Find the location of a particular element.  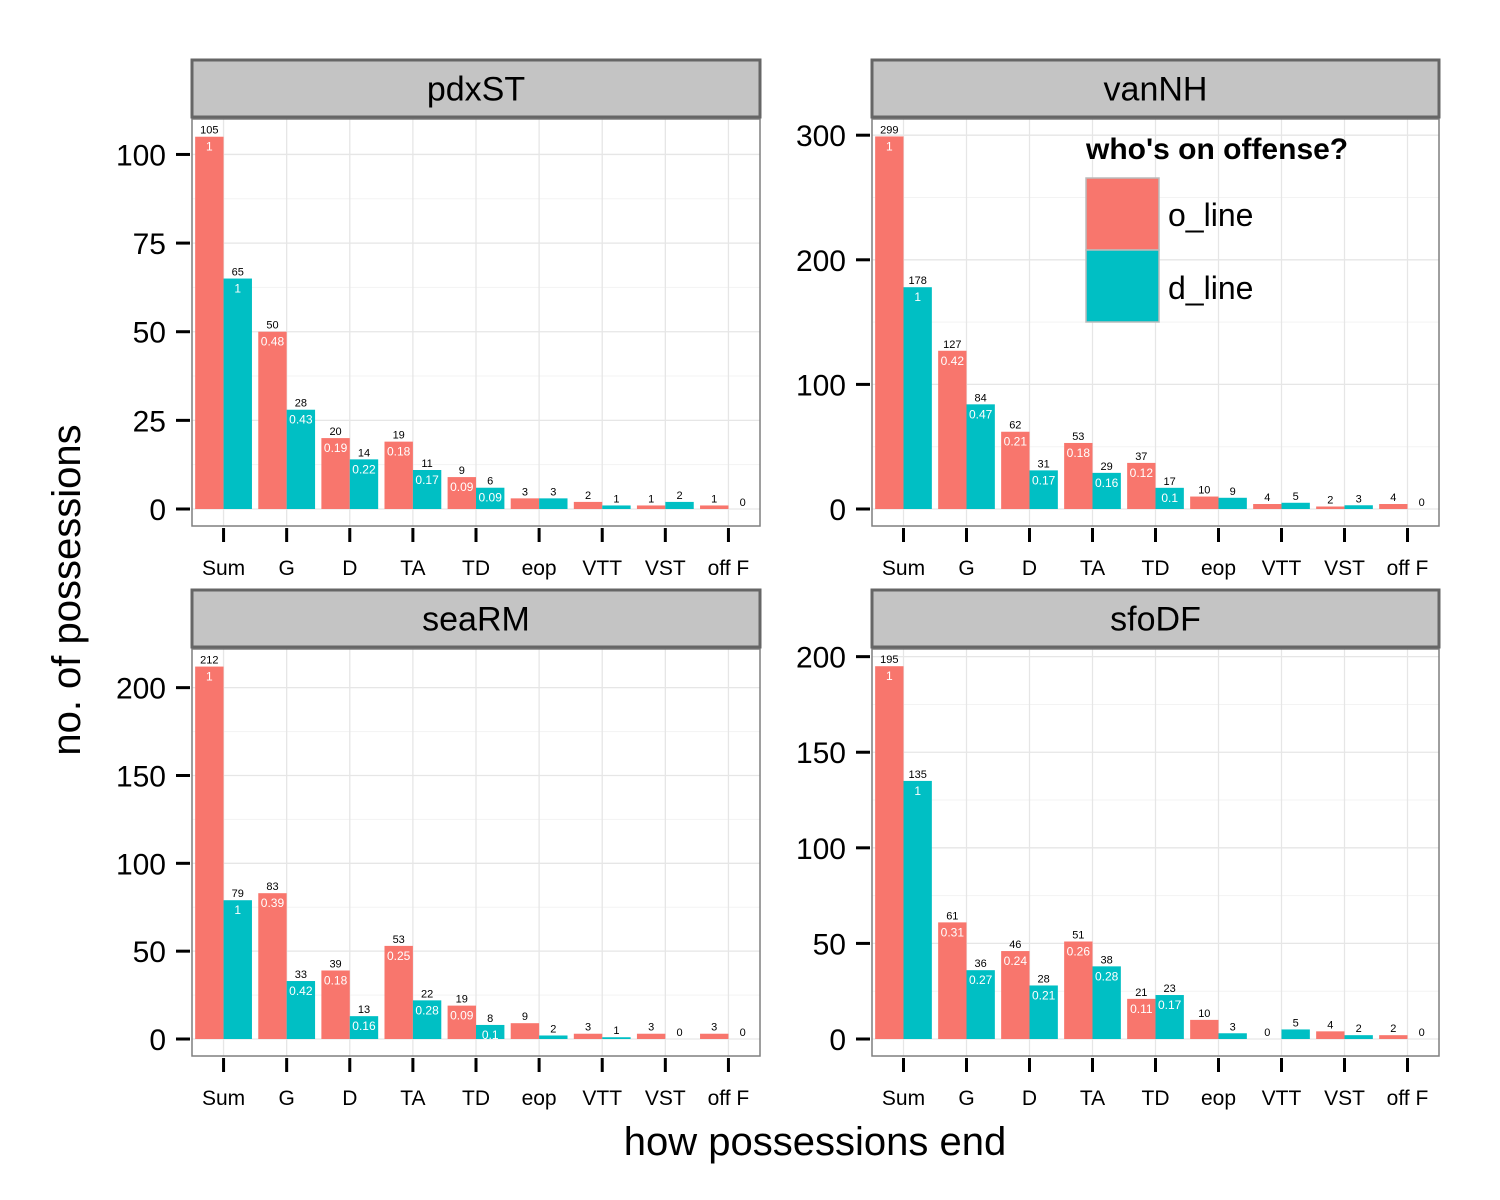

count-label: 37 is located at coordinates (1141, 457).